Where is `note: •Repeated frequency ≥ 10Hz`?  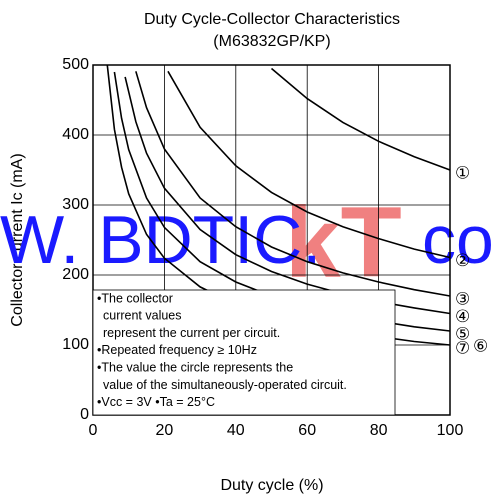 note: •Repeated frequency ≥ 10Hz is located at coordinates (177, 350).